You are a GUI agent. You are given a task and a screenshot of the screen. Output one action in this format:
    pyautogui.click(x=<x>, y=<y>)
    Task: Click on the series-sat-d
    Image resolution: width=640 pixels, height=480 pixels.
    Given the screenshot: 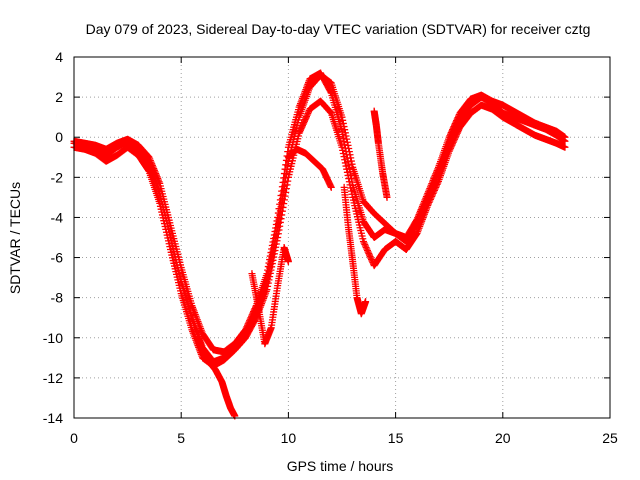 What is the action you would take?
    pyautogui.click(x=216, y=377)
    